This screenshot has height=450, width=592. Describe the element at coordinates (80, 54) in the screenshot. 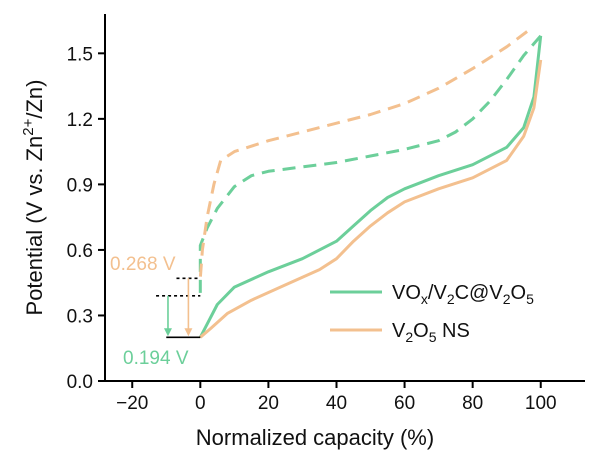

I see `y-tick-label: 1.5` at that location.